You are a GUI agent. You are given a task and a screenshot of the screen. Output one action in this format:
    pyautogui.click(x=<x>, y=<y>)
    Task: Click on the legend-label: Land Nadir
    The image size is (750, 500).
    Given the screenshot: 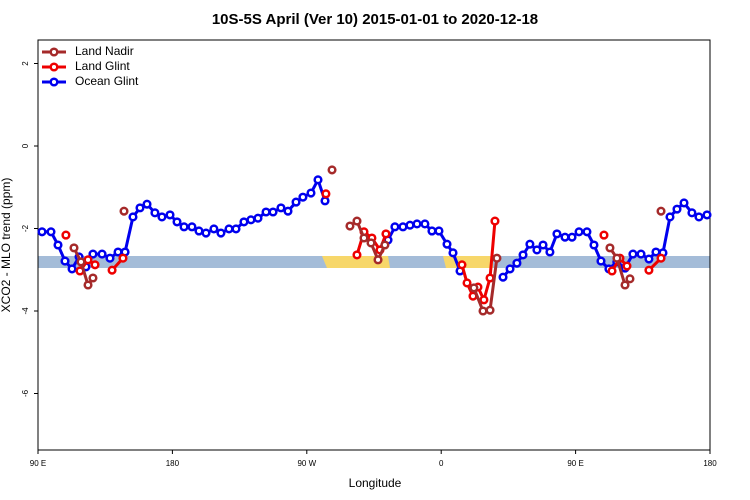 What is the action you would take?
    pyautogui.click(x=104, y=51)
    